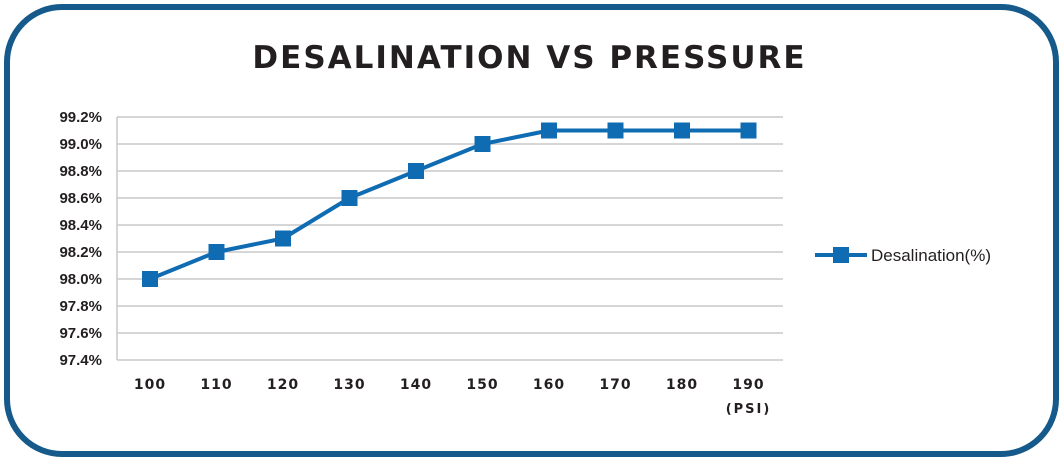 The width and height of the screenshot is (1059, 457). Describe the element at coordinates (931, 255) in the screenshot. I see `legend-label: Desalination(%)` at that location.